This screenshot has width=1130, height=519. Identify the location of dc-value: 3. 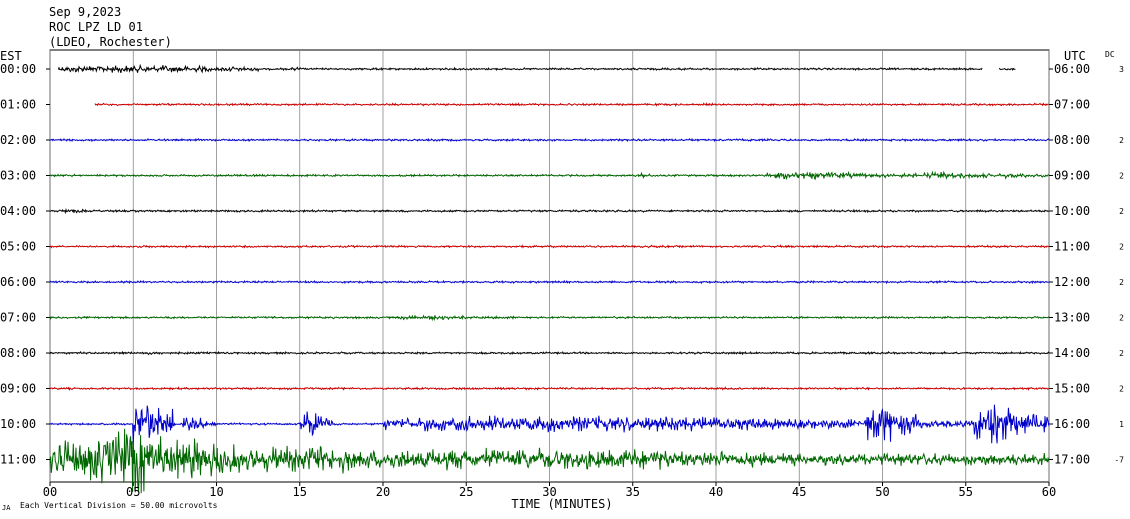
(1121, 69).